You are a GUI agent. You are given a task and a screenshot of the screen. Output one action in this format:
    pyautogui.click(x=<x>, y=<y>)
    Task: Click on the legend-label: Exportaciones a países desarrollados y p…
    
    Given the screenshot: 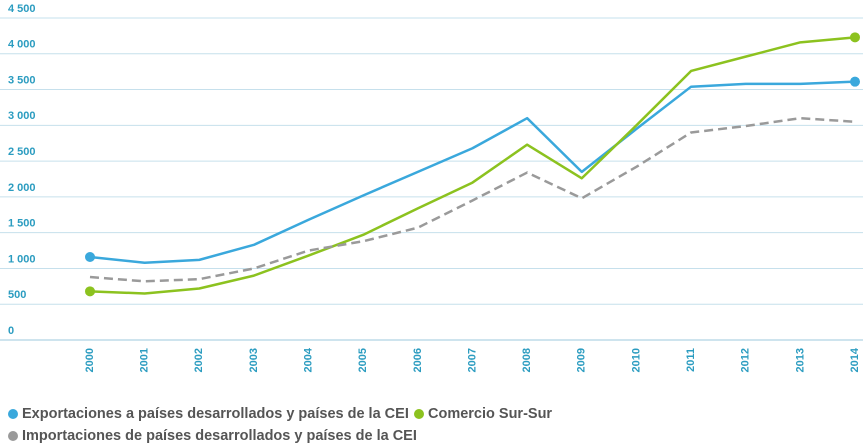 What is the action you would take?
    pyautogui.click(x=215, y=414)
    